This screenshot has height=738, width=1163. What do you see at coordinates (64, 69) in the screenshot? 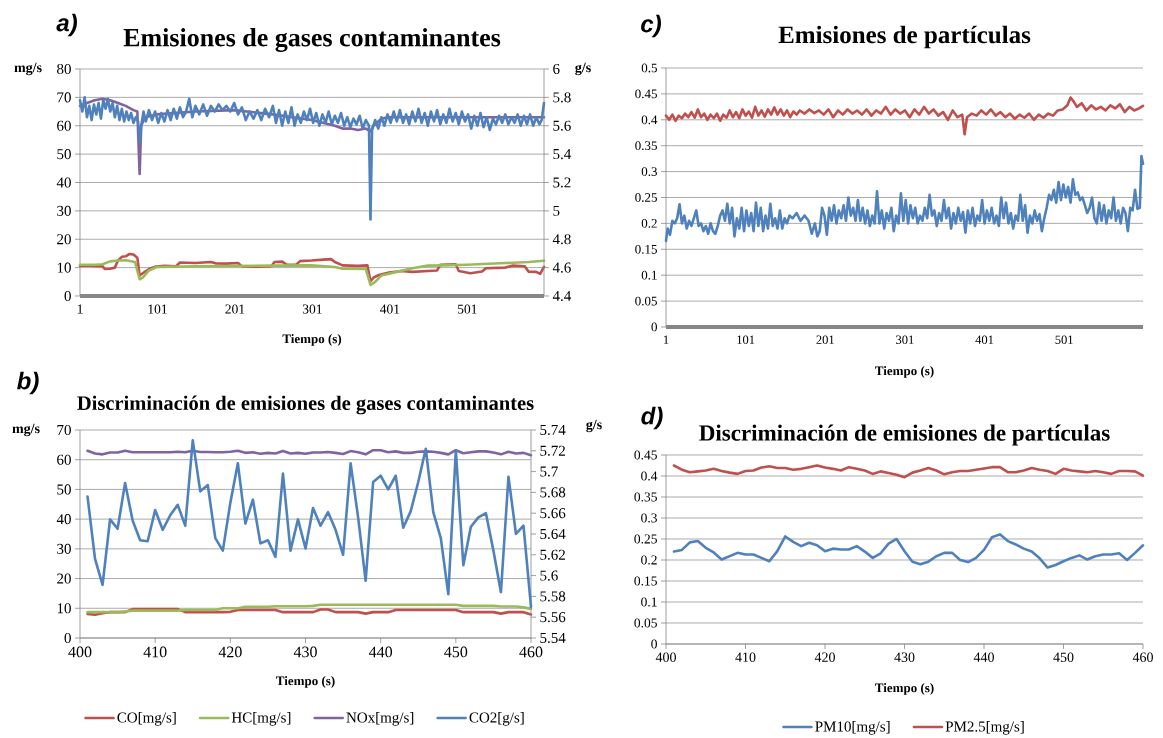
I see `y-tick-label: 80` at bounding box center [64, 69].